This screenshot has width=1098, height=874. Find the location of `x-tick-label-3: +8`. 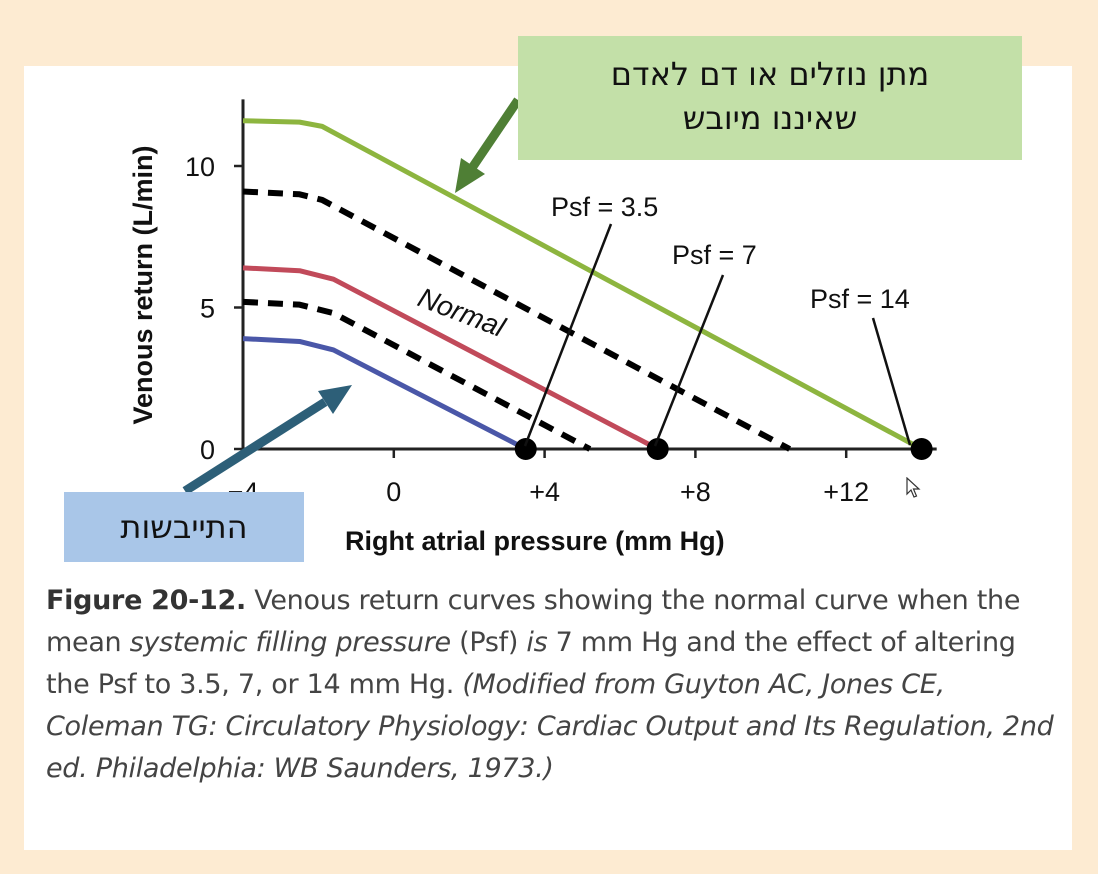

x-tick-label-3: +8 is located at coordinates (695, 492).